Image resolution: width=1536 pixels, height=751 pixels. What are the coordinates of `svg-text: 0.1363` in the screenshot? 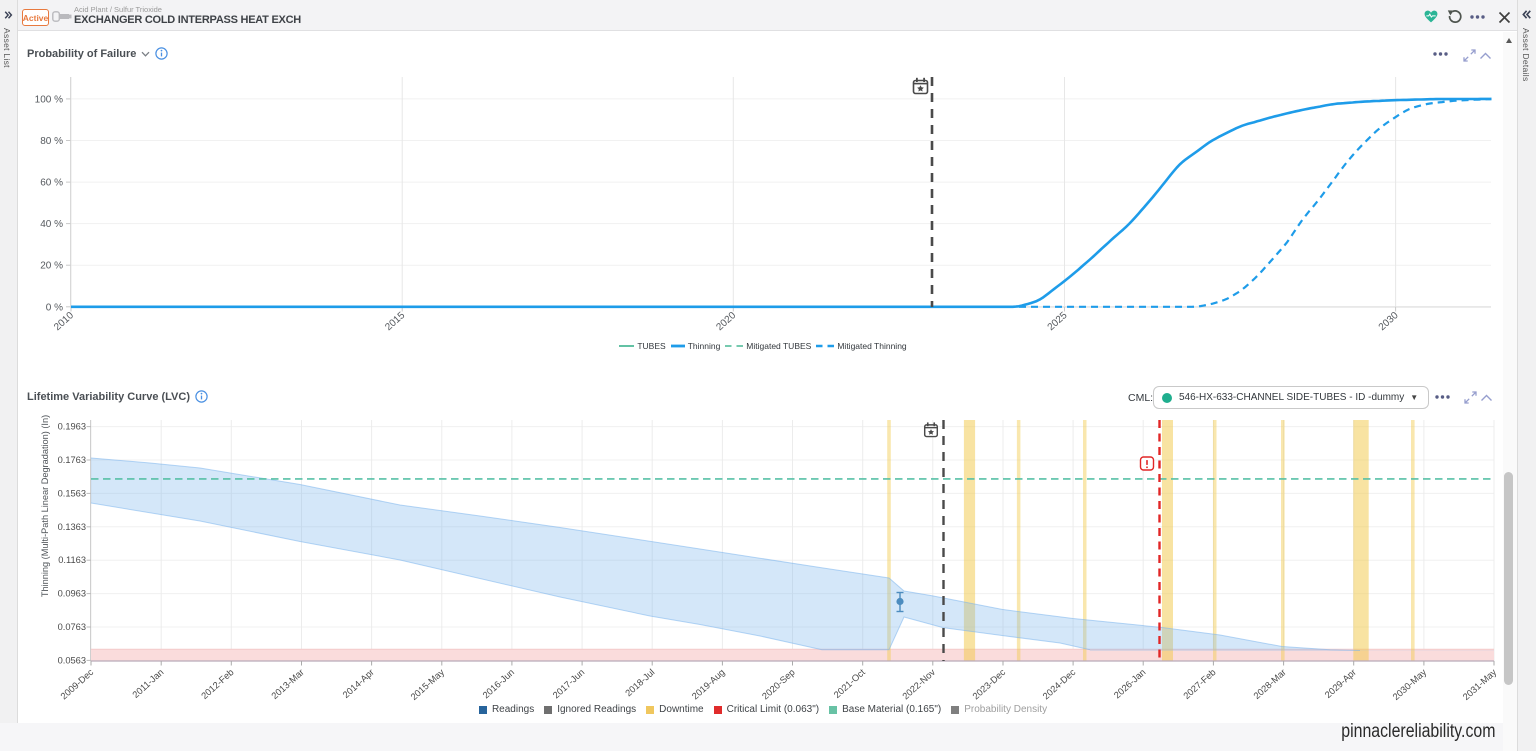 It's located at (72, 527).